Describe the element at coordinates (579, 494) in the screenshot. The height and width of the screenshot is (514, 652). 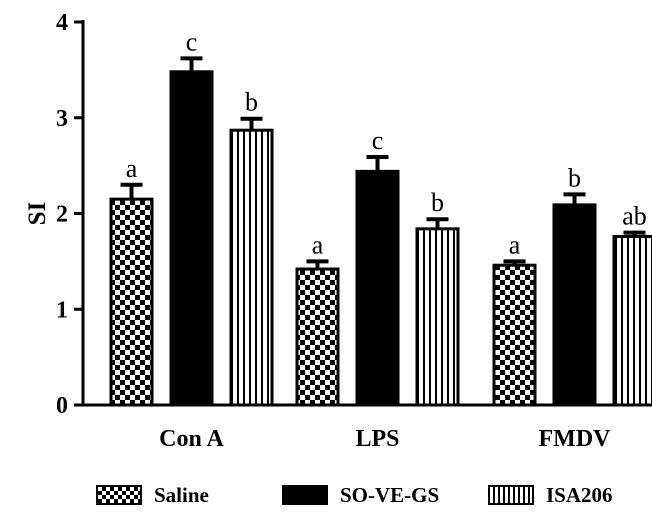
I see `legend-label-isa206: ISA206` at that location.